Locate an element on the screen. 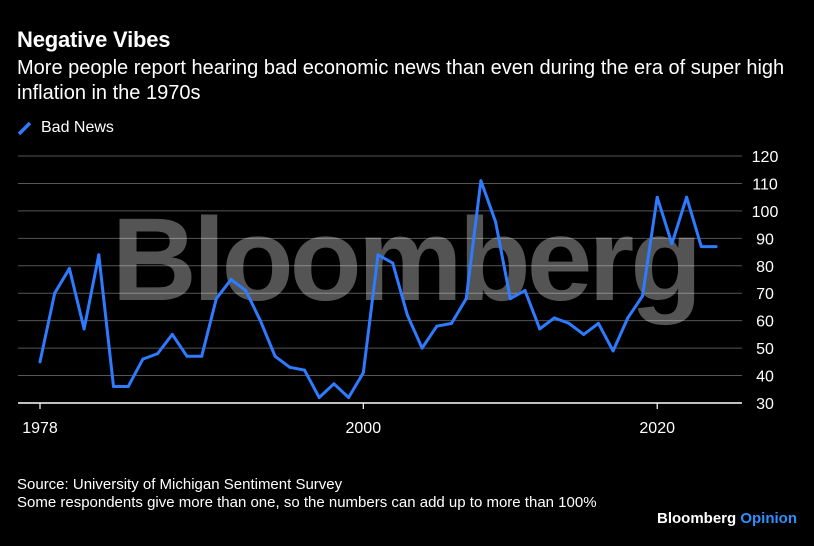  data-point-2018 is located at coordinates (628, 318).